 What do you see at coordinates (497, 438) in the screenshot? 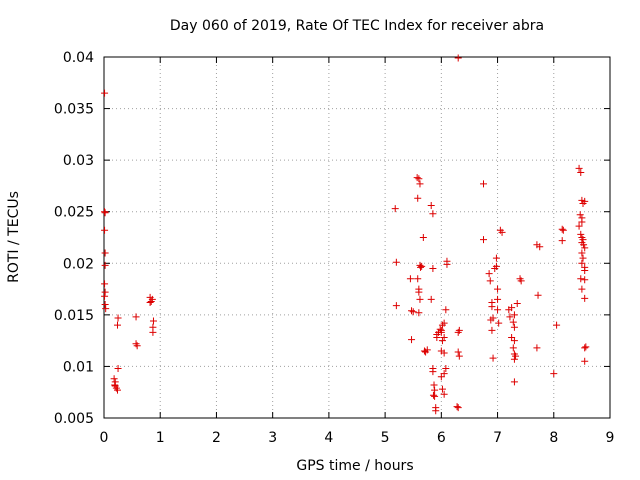
I see `x-tick-label: 7` at bounding box center [497, 438].